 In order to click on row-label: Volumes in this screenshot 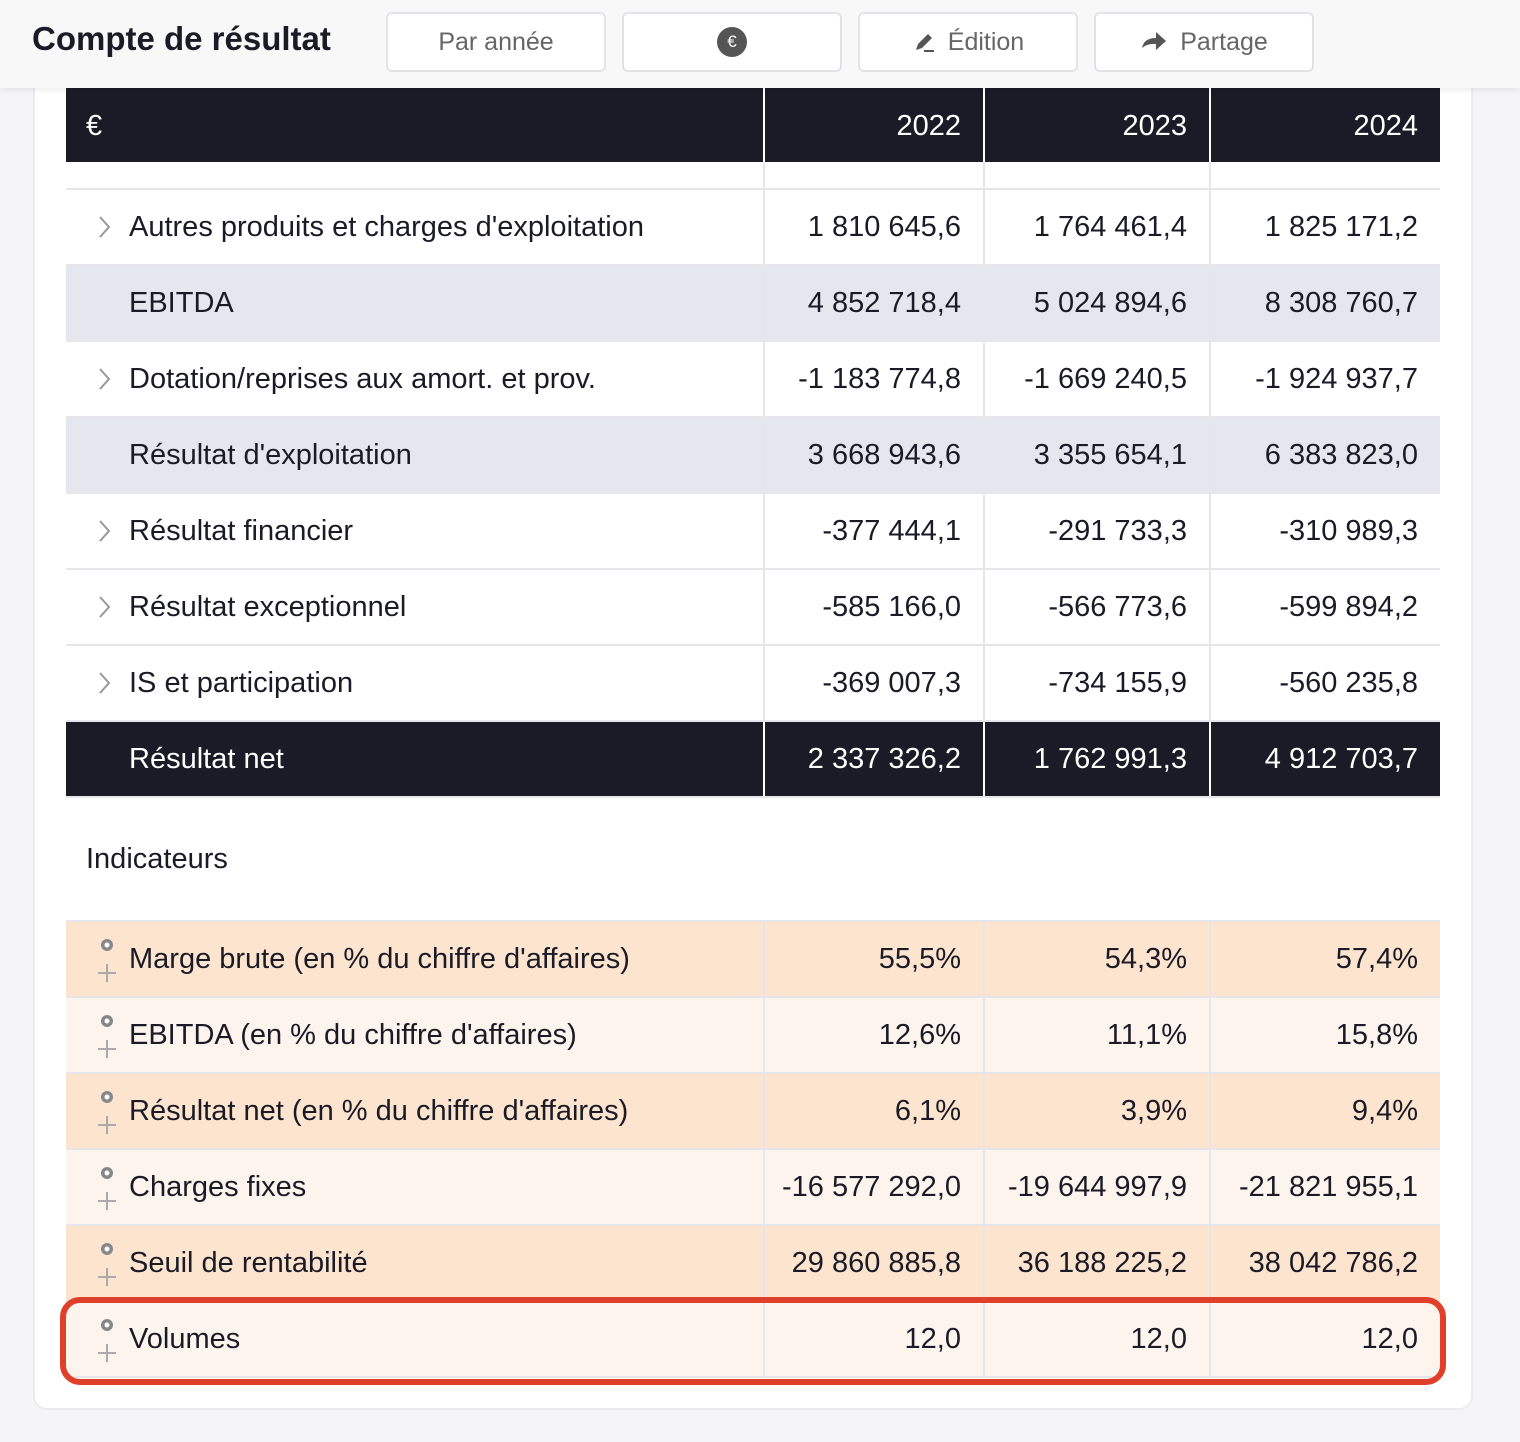, I will do `click(415, 1339)`.